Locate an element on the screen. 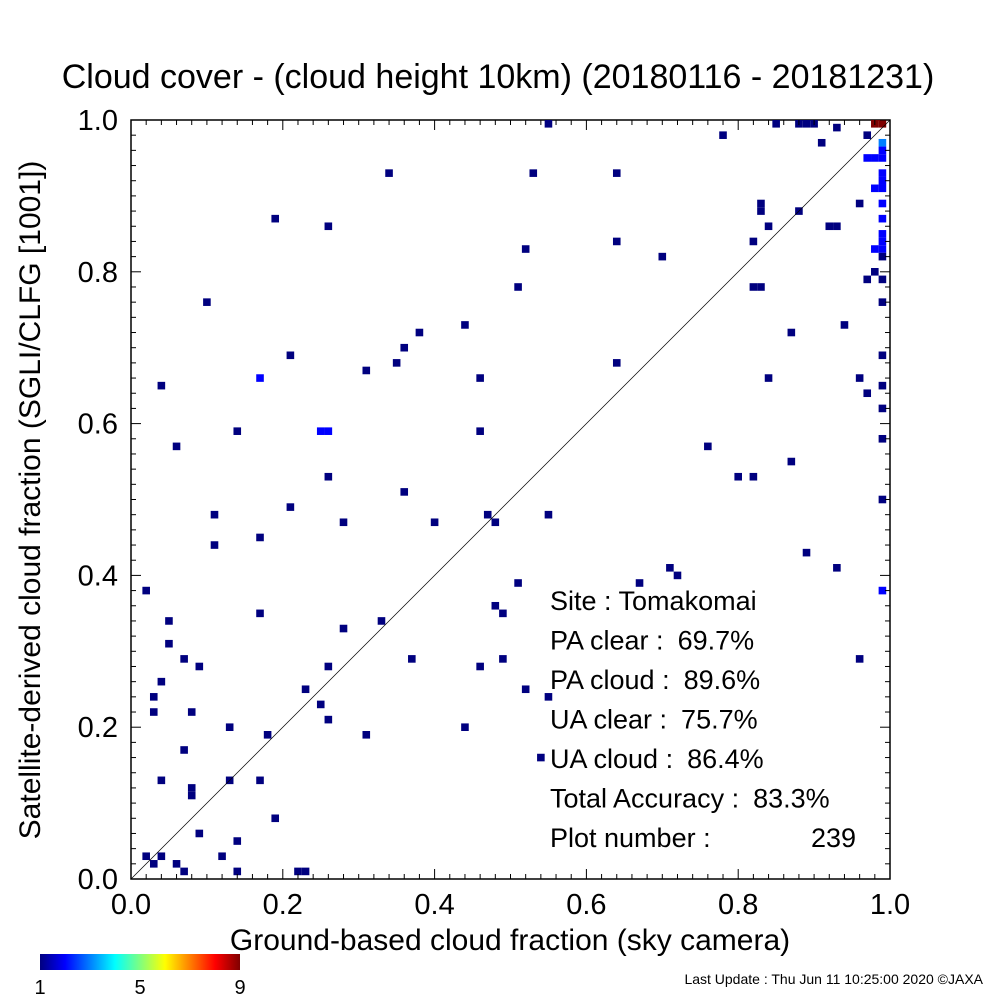 This screenshot has height=1000, width=1000. stat-label: Plot number : is located at coordinates (630, 838).